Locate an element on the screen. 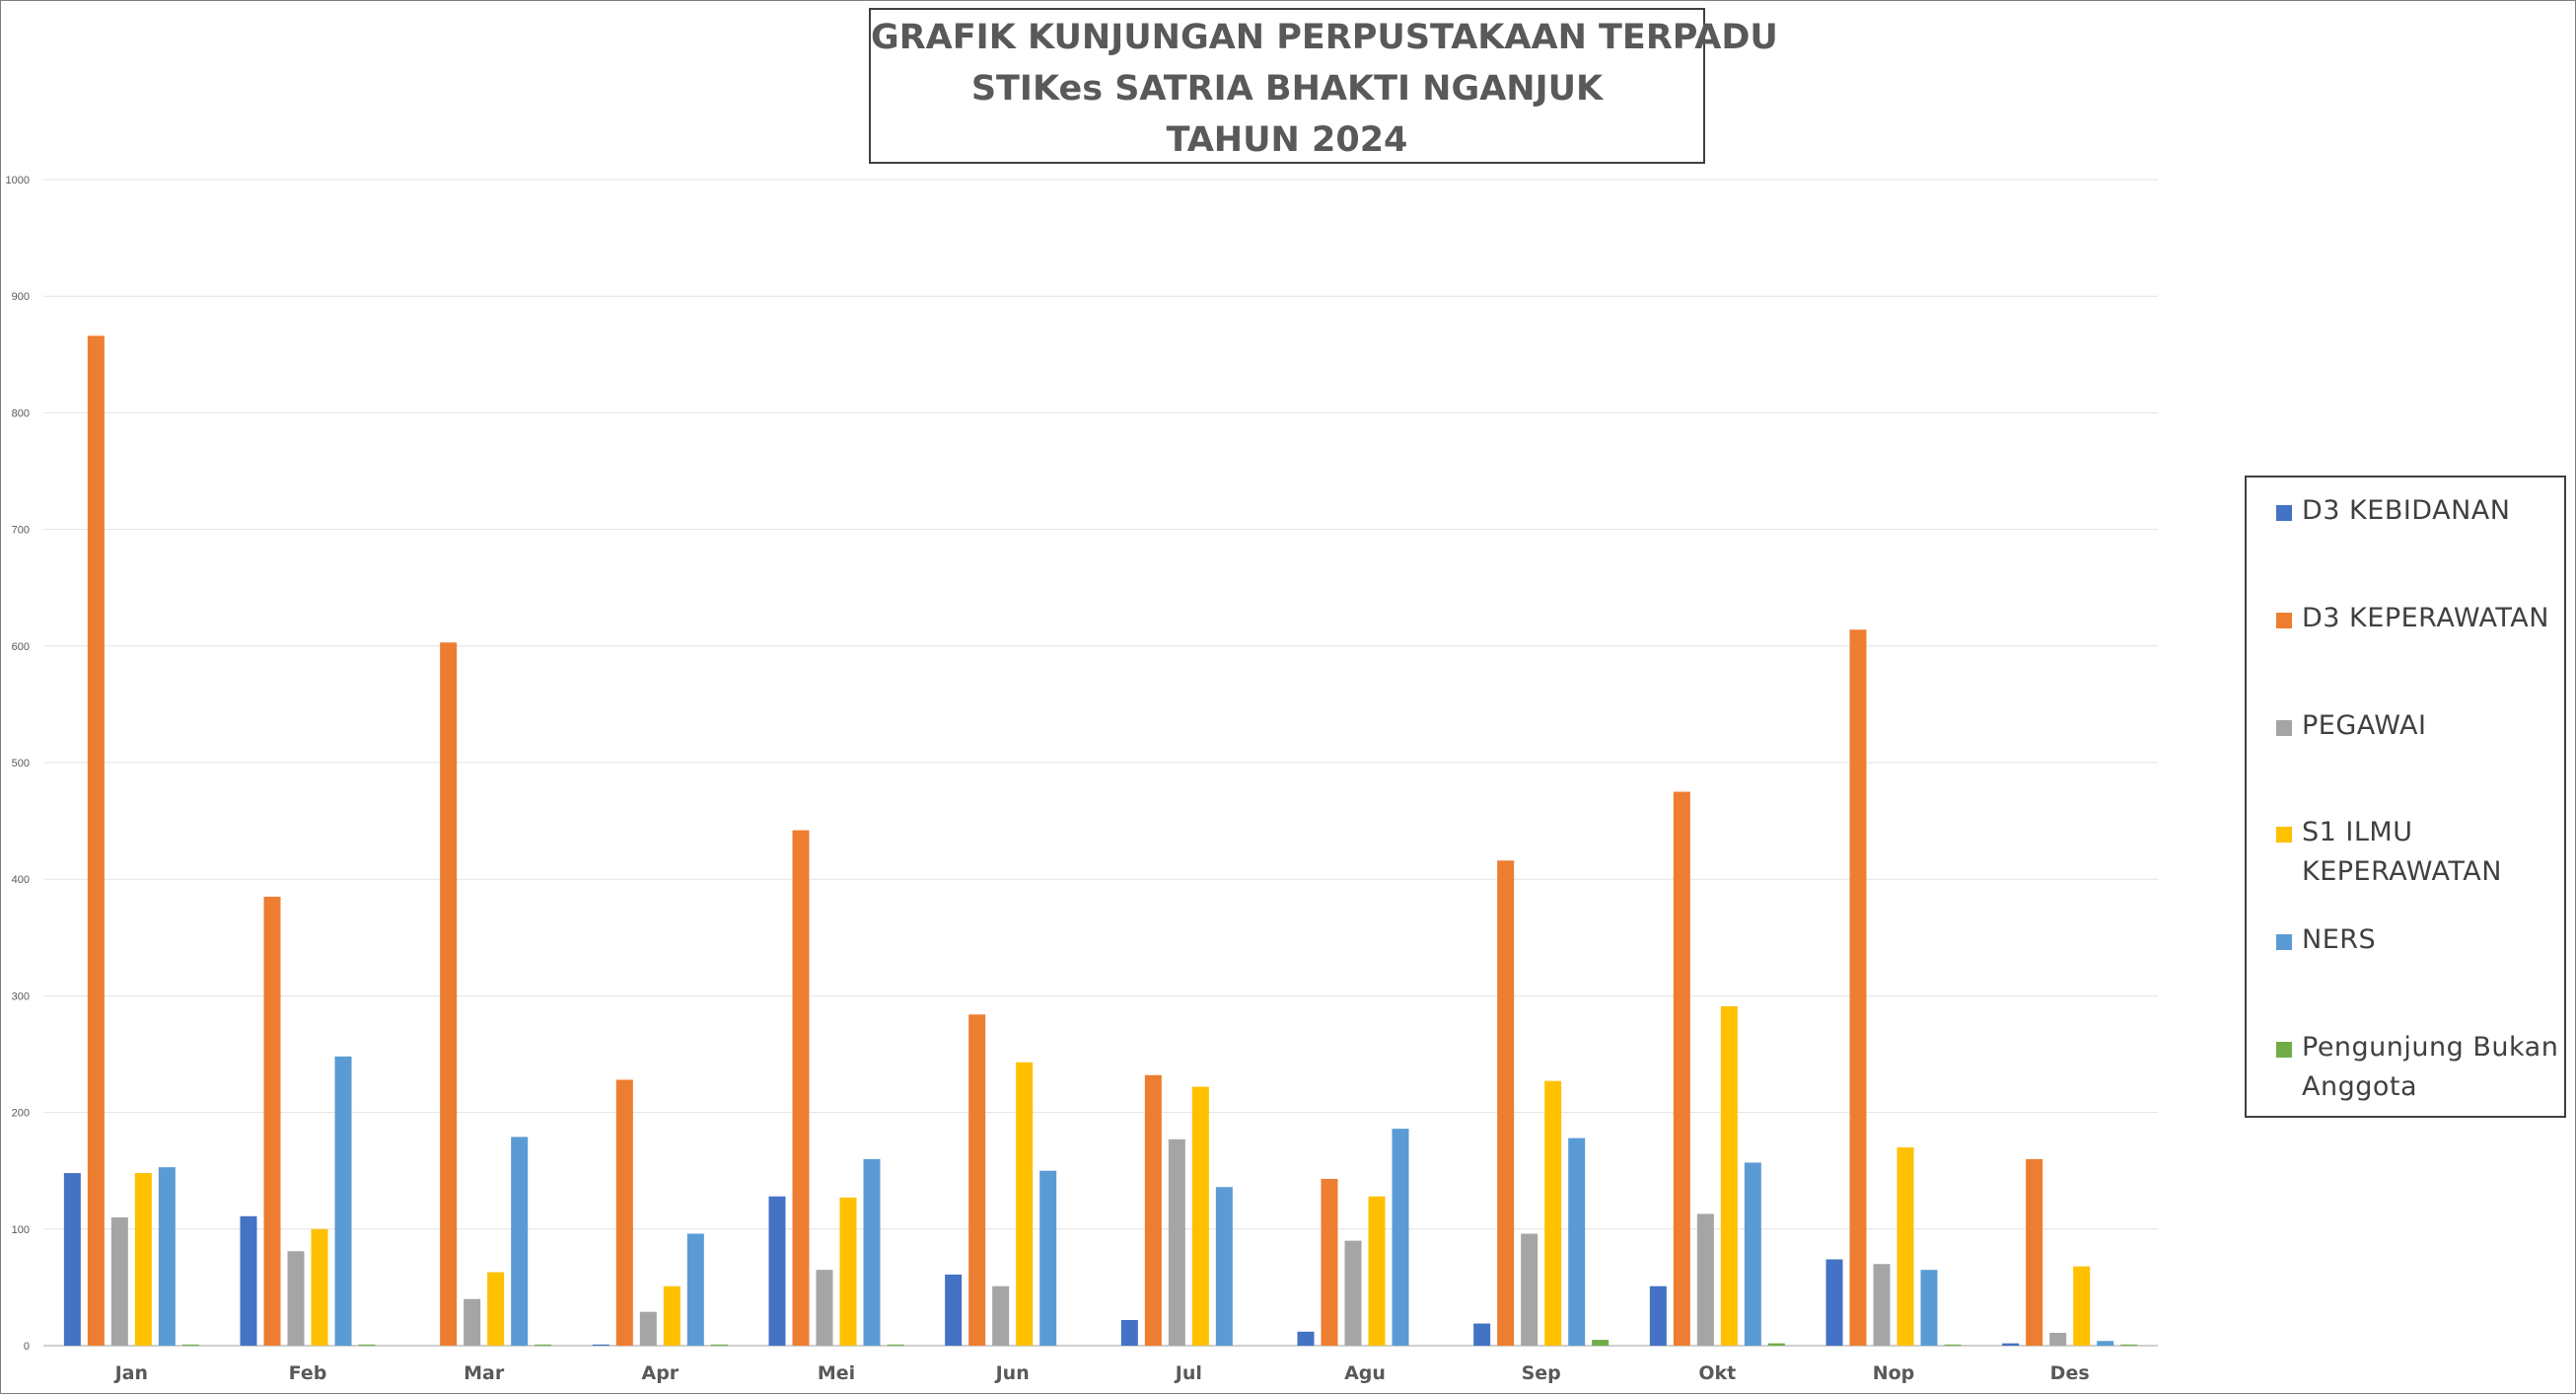 The image size is (2576, 1394). legend-label: D3 KEBIDANAN is located at coordinates (2407, 511).